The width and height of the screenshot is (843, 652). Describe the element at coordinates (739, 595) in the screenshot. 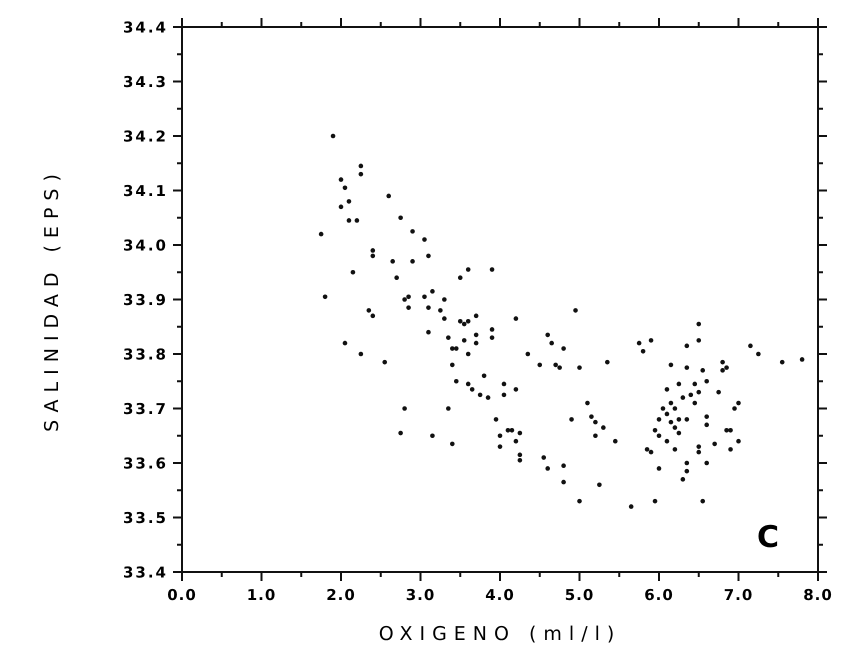

I see `x-tick-label: 7.0` at that location.